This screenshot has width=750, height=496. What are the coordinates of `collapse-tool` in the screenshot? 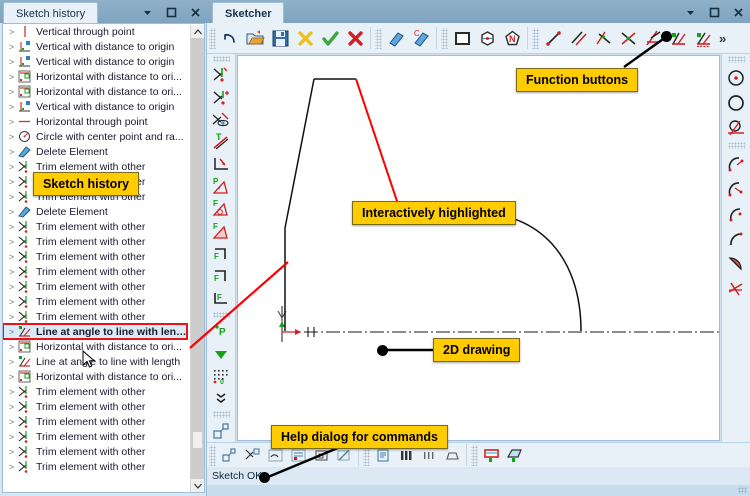 It's located at (221, 398).